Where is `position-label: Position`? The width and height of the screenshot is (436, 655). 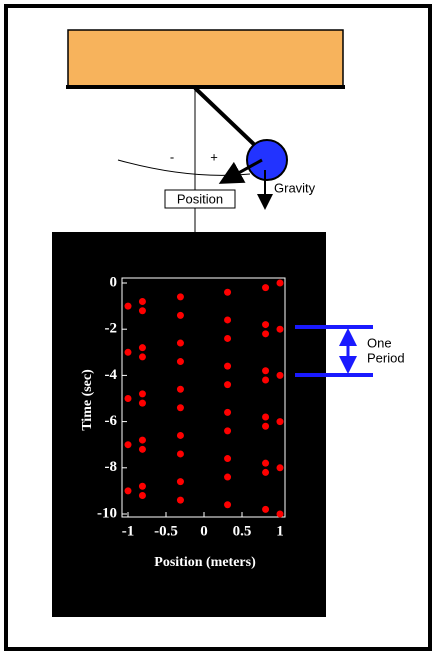 position-label: Position is located at coordinates (200, 198).